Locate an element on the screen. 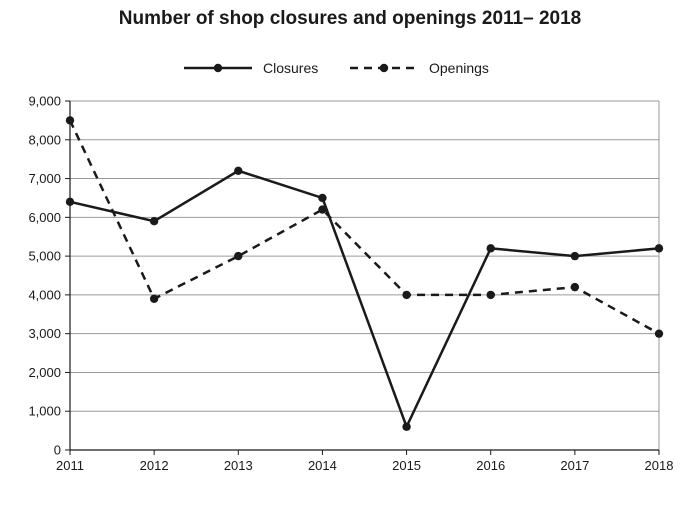 The height and width of the screenshot is (527, 700). y-tick-label: 8,000 is located at coordinates (44, 139).